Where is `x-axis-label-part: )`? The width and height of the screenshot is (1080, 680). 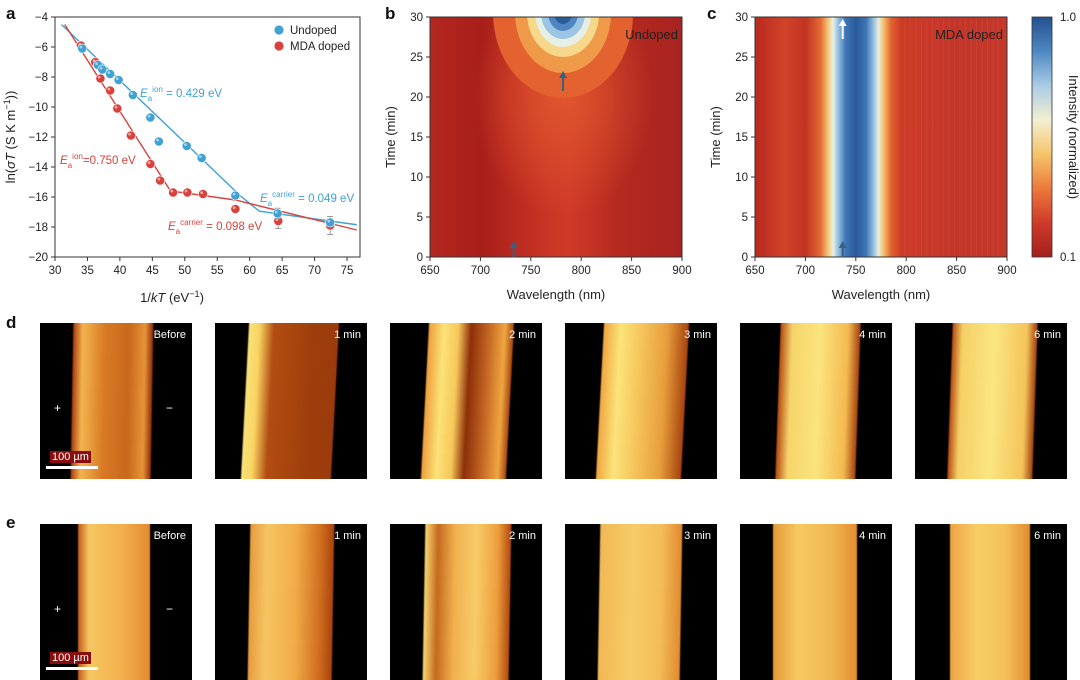 x-axis-label-part: ) is located at coordinates (202, 297).